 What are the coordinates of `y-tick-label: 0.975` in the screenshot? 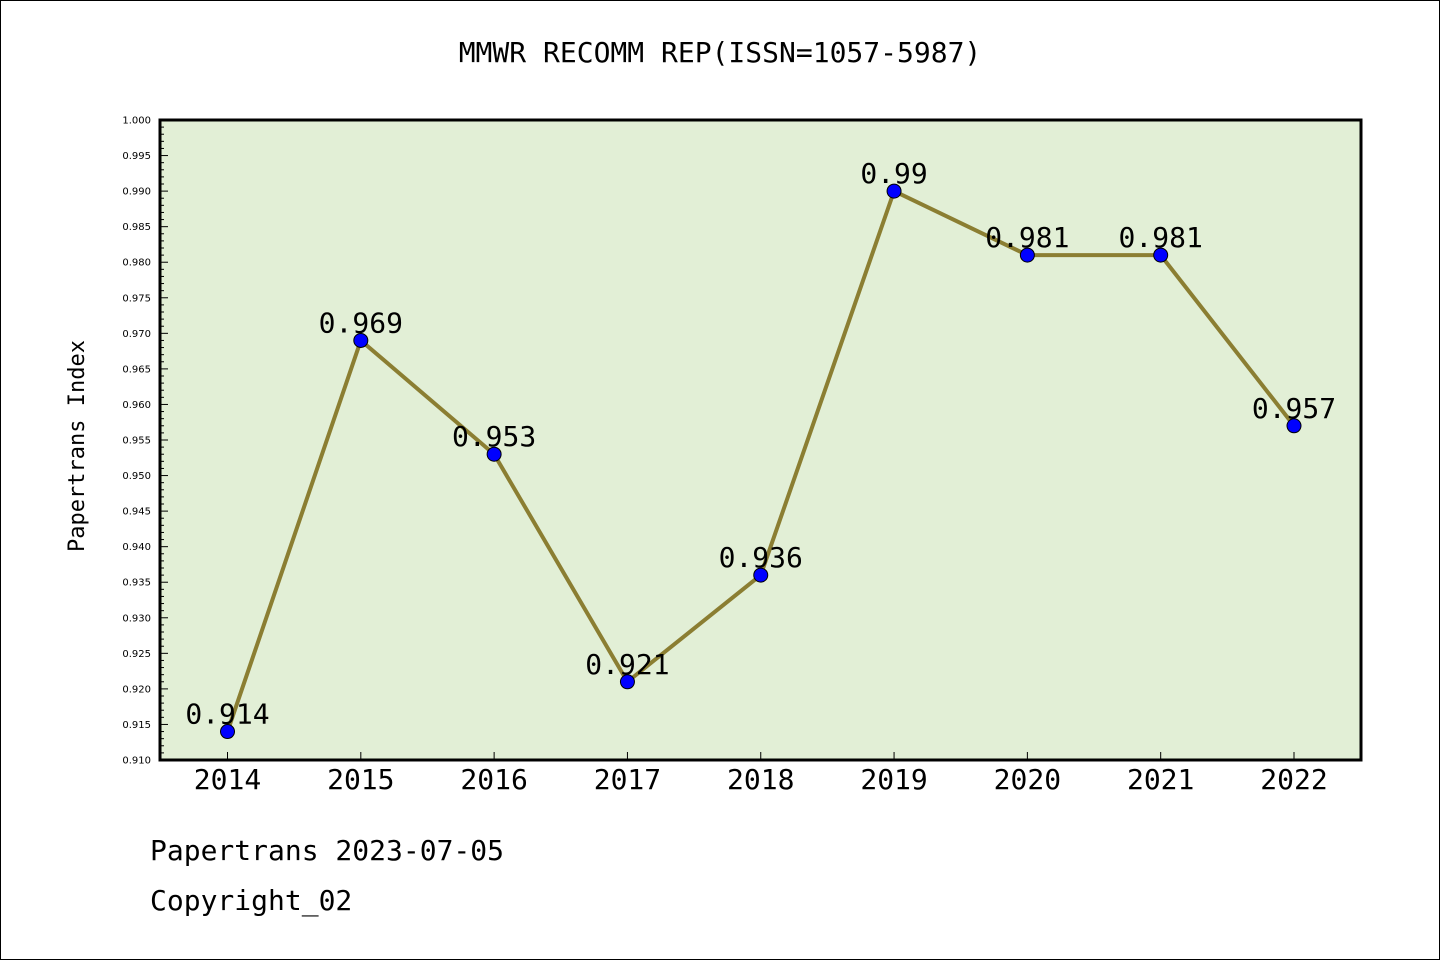 It's located at (136, 298).